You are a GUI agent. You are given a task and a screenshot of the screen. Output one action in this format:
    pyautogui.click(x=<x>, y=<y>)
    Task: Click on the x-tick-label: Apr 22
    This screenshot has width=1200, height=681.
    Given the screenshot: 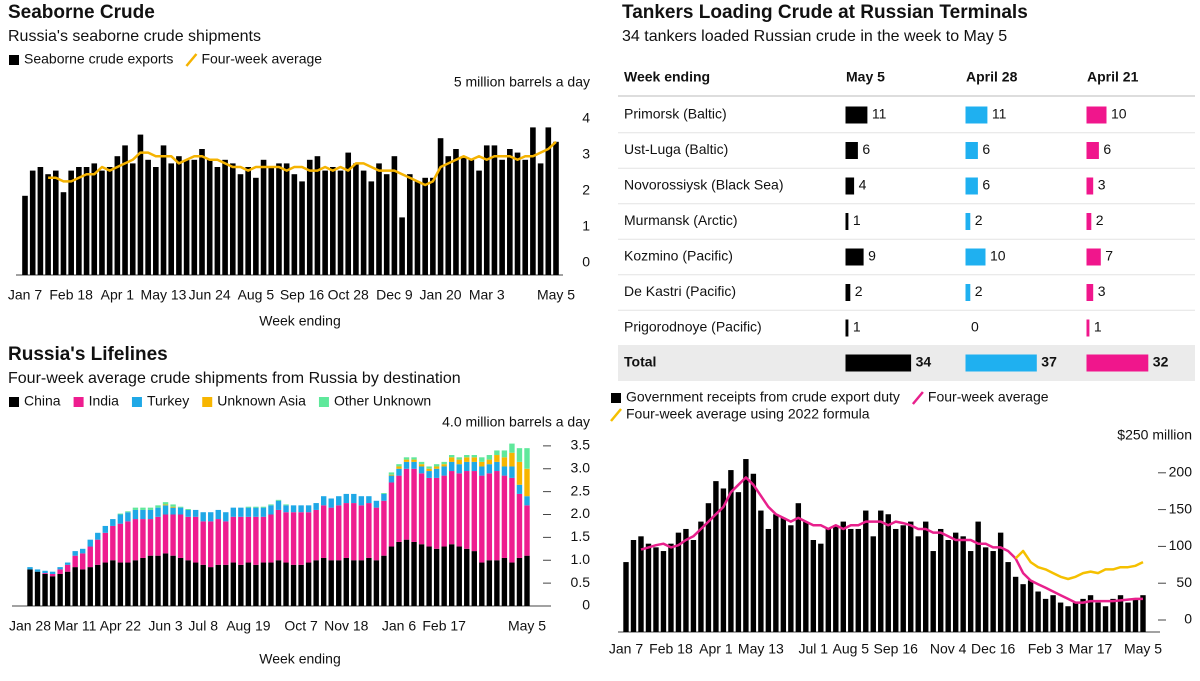 What is the action you would take?
    pyautogui.click(x=120, y=626)
    